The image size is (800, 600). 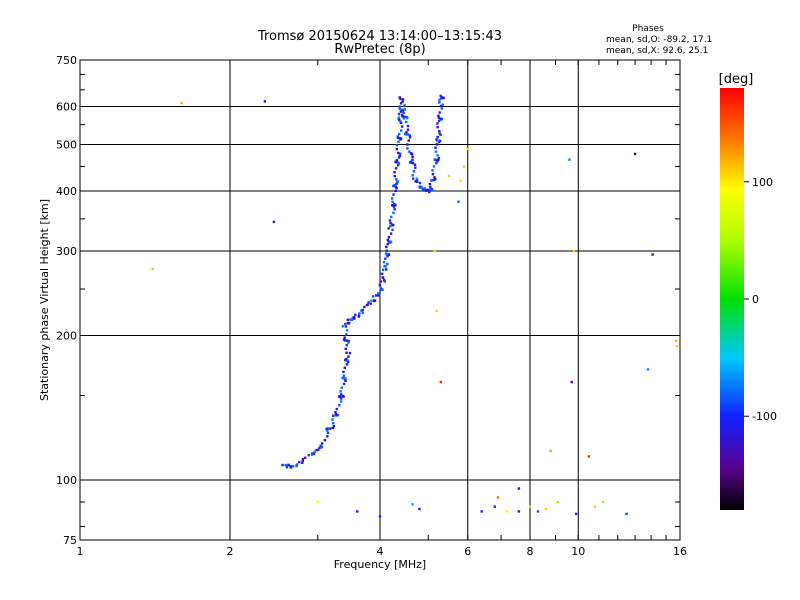 I want to click on stats-heading: Phases, so click(x=648, y=29).